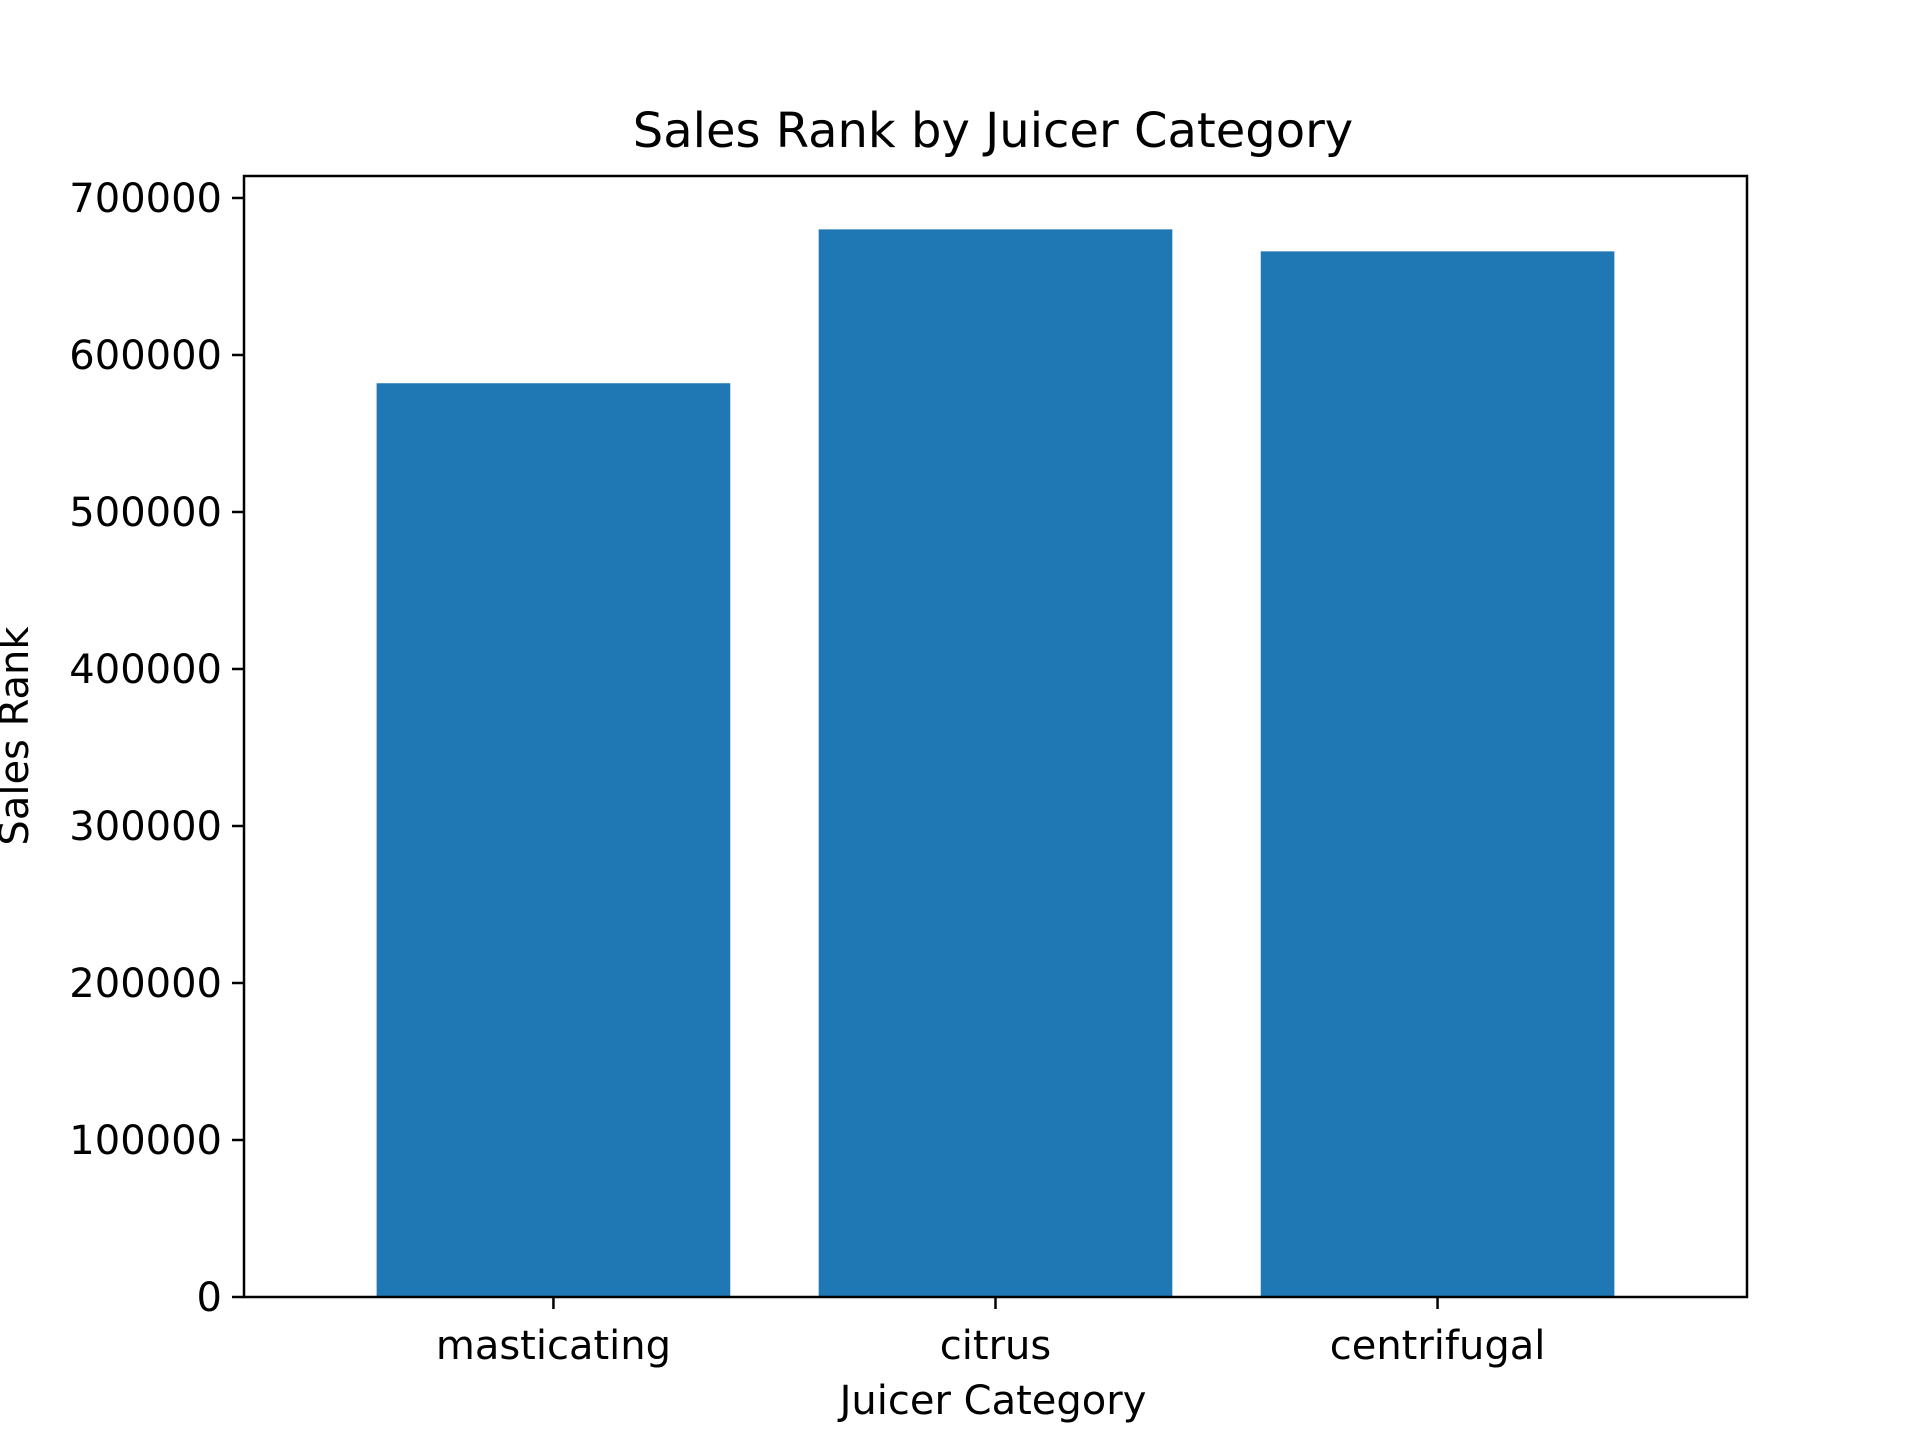 This screenshot has height=1440, width=1920. What do you see at coordinates (209, 1298) in the screenshot?
I see `y-tick-label: 0` at bounding box center [209, 1298].